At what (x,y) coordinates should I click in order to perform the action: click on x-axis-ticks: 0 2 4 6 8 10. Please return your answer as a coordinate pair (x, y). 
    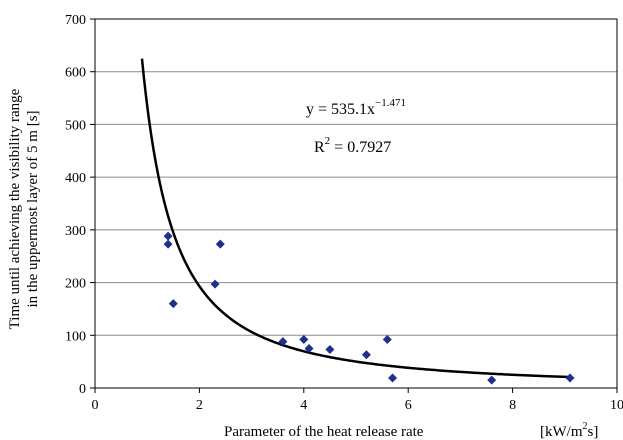
    Looking at the image, I should click on (357, 400).